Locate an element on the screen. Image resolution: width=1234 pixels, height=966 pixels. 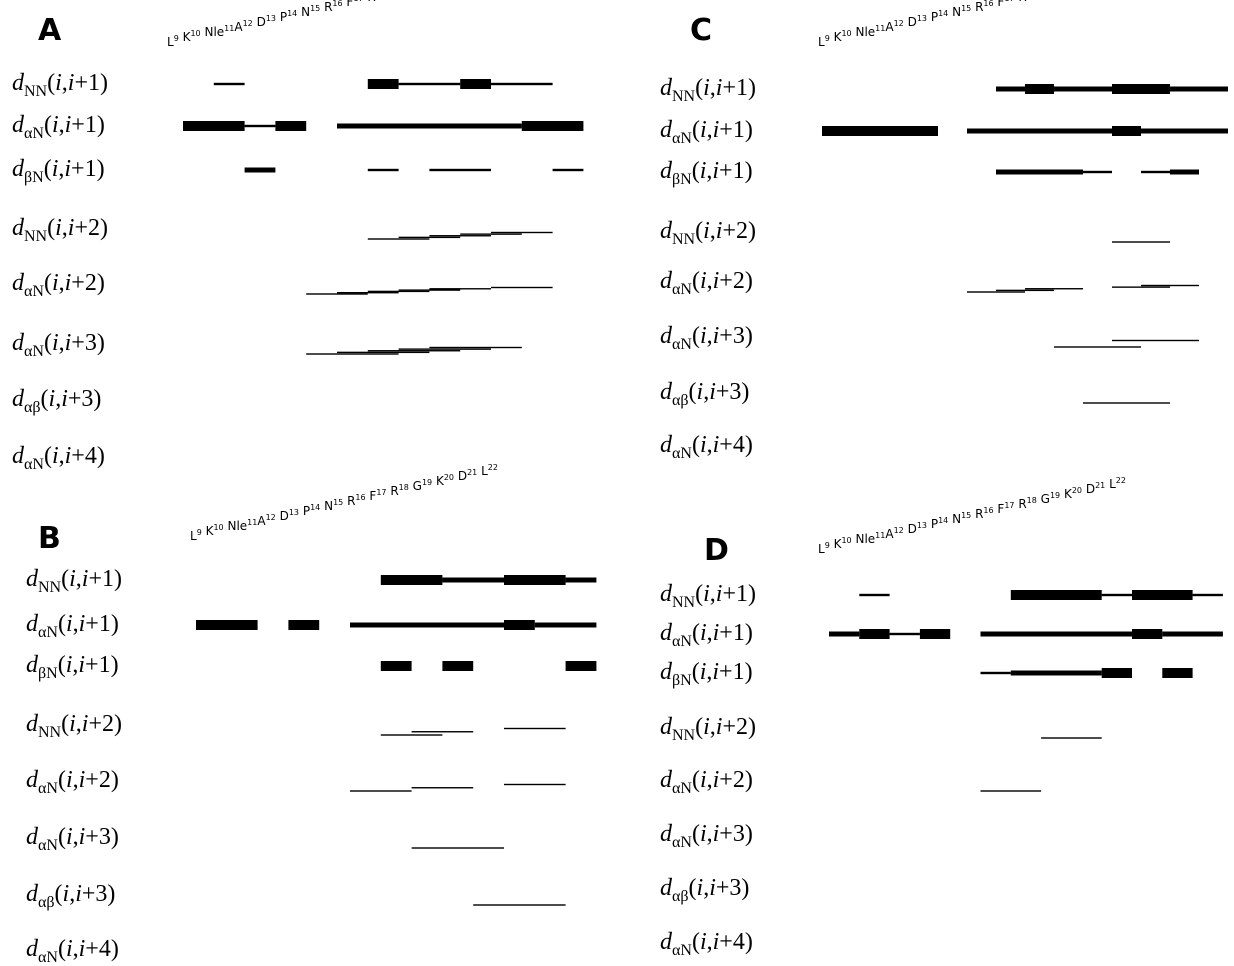
panel-letter: C is located at coordinates (701, 30).